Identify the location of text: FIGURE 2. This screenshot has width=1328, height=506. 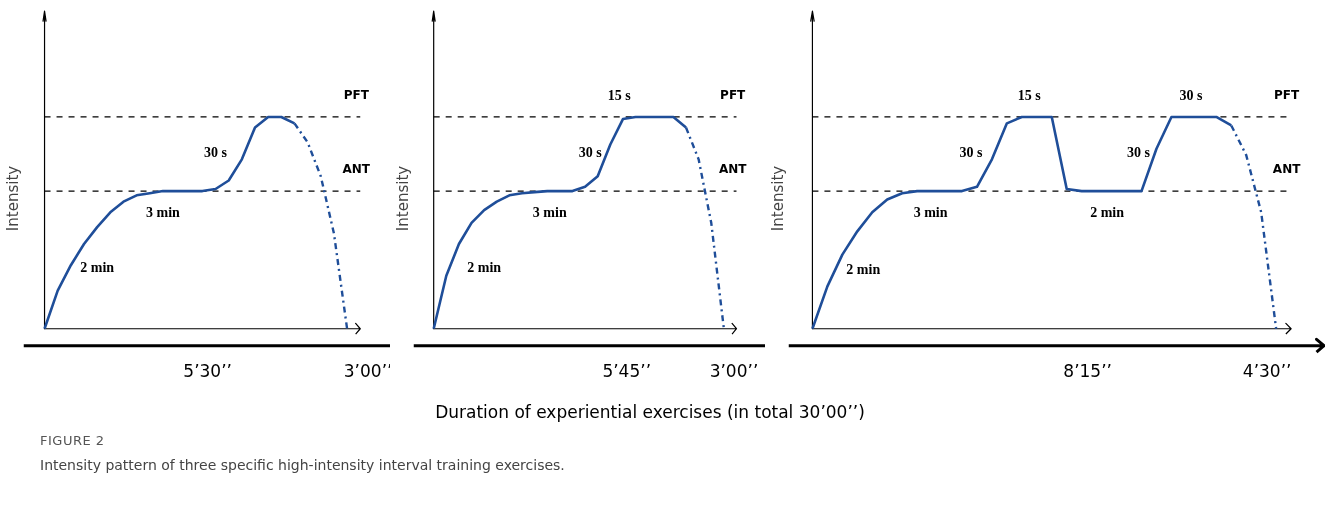
(73, 441).